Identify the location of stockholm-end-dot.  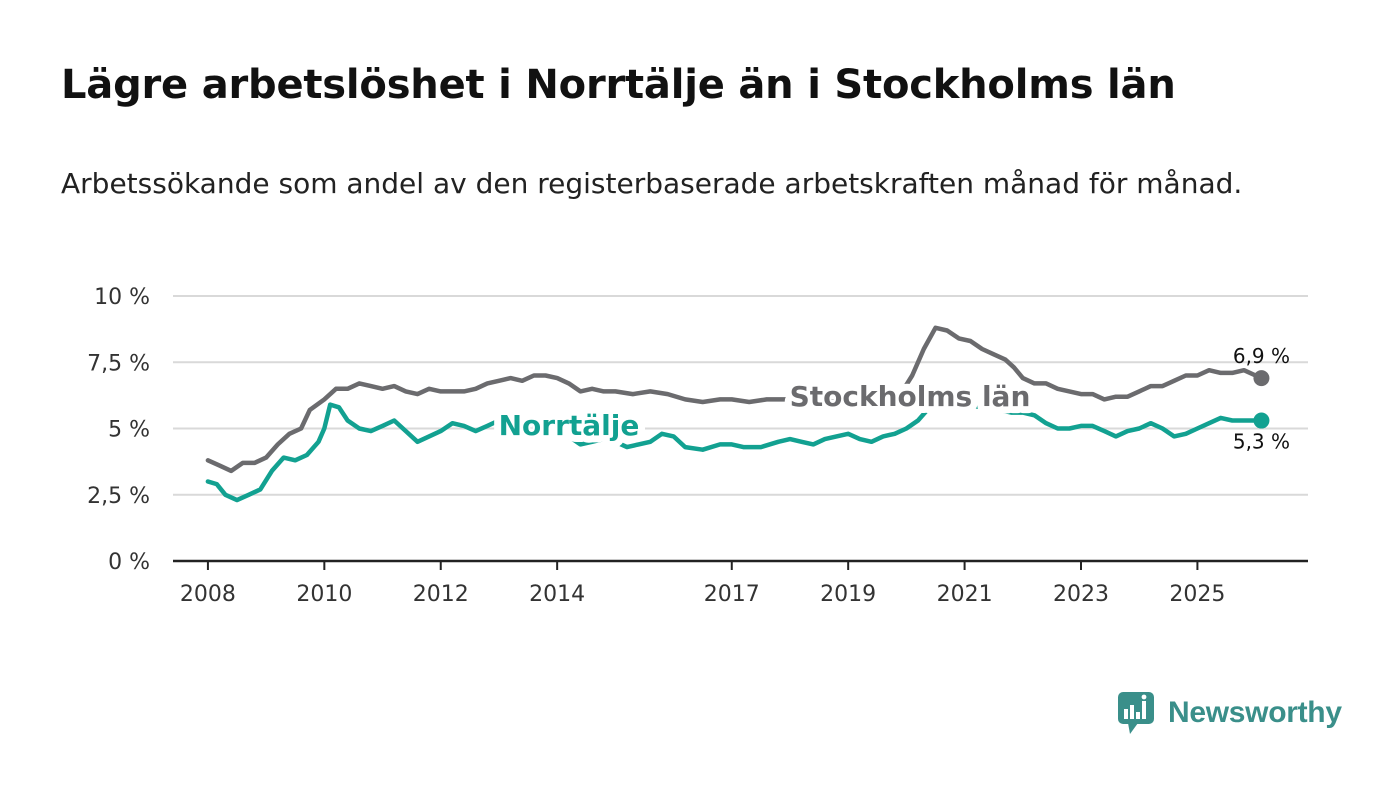
(1261, 378).